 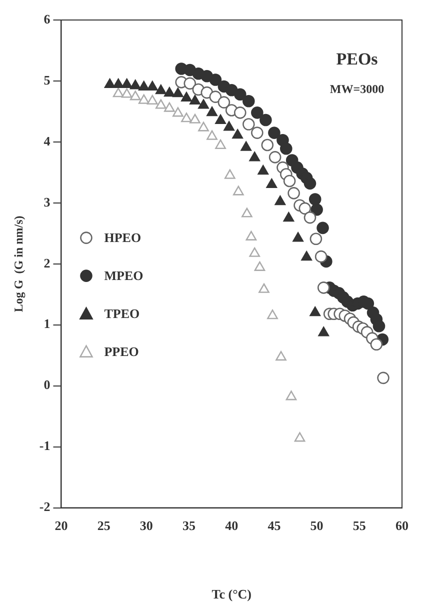 I want to click on x-tick-label: 30, so click(x=146, y=525).